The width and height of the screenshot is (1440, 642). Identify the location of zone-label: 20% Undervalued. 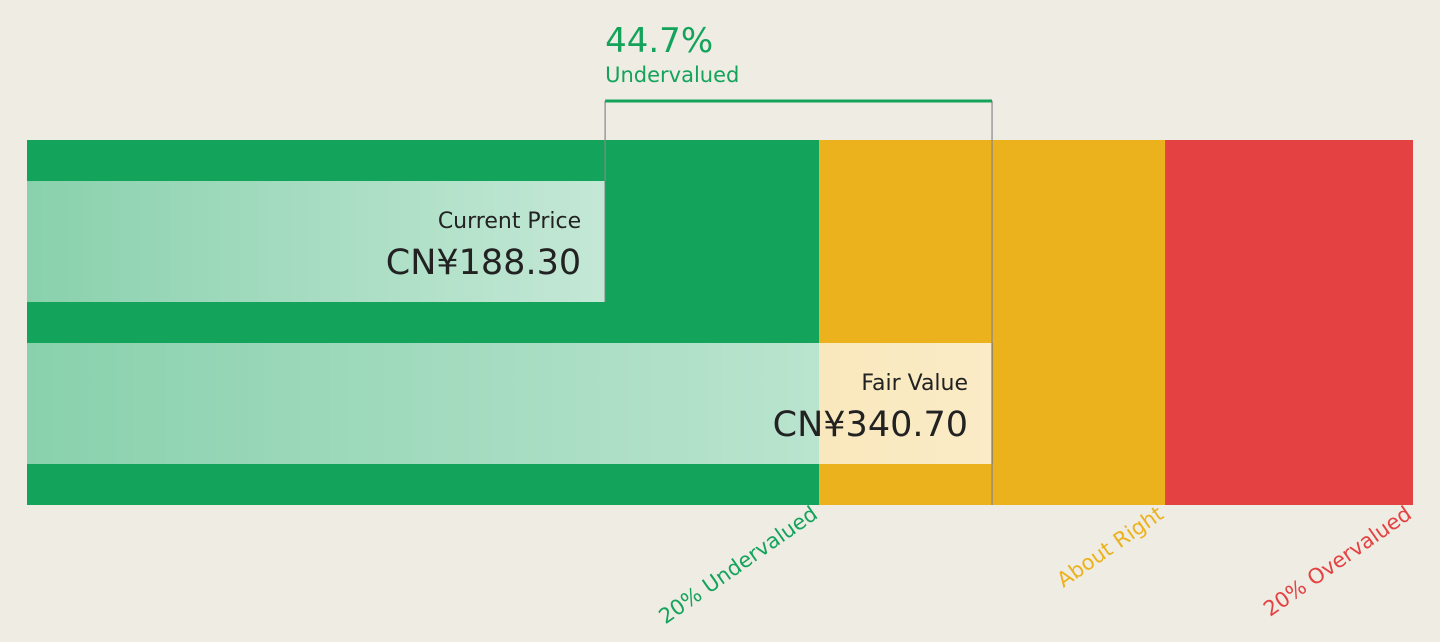
(737, 564).